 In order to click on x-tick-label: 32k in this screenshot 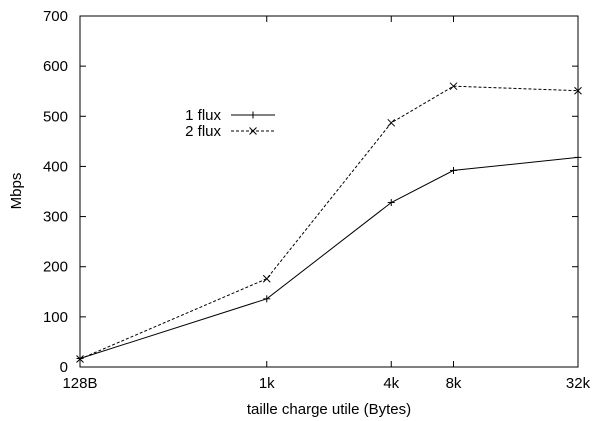, I will do `click(578, 383)`.